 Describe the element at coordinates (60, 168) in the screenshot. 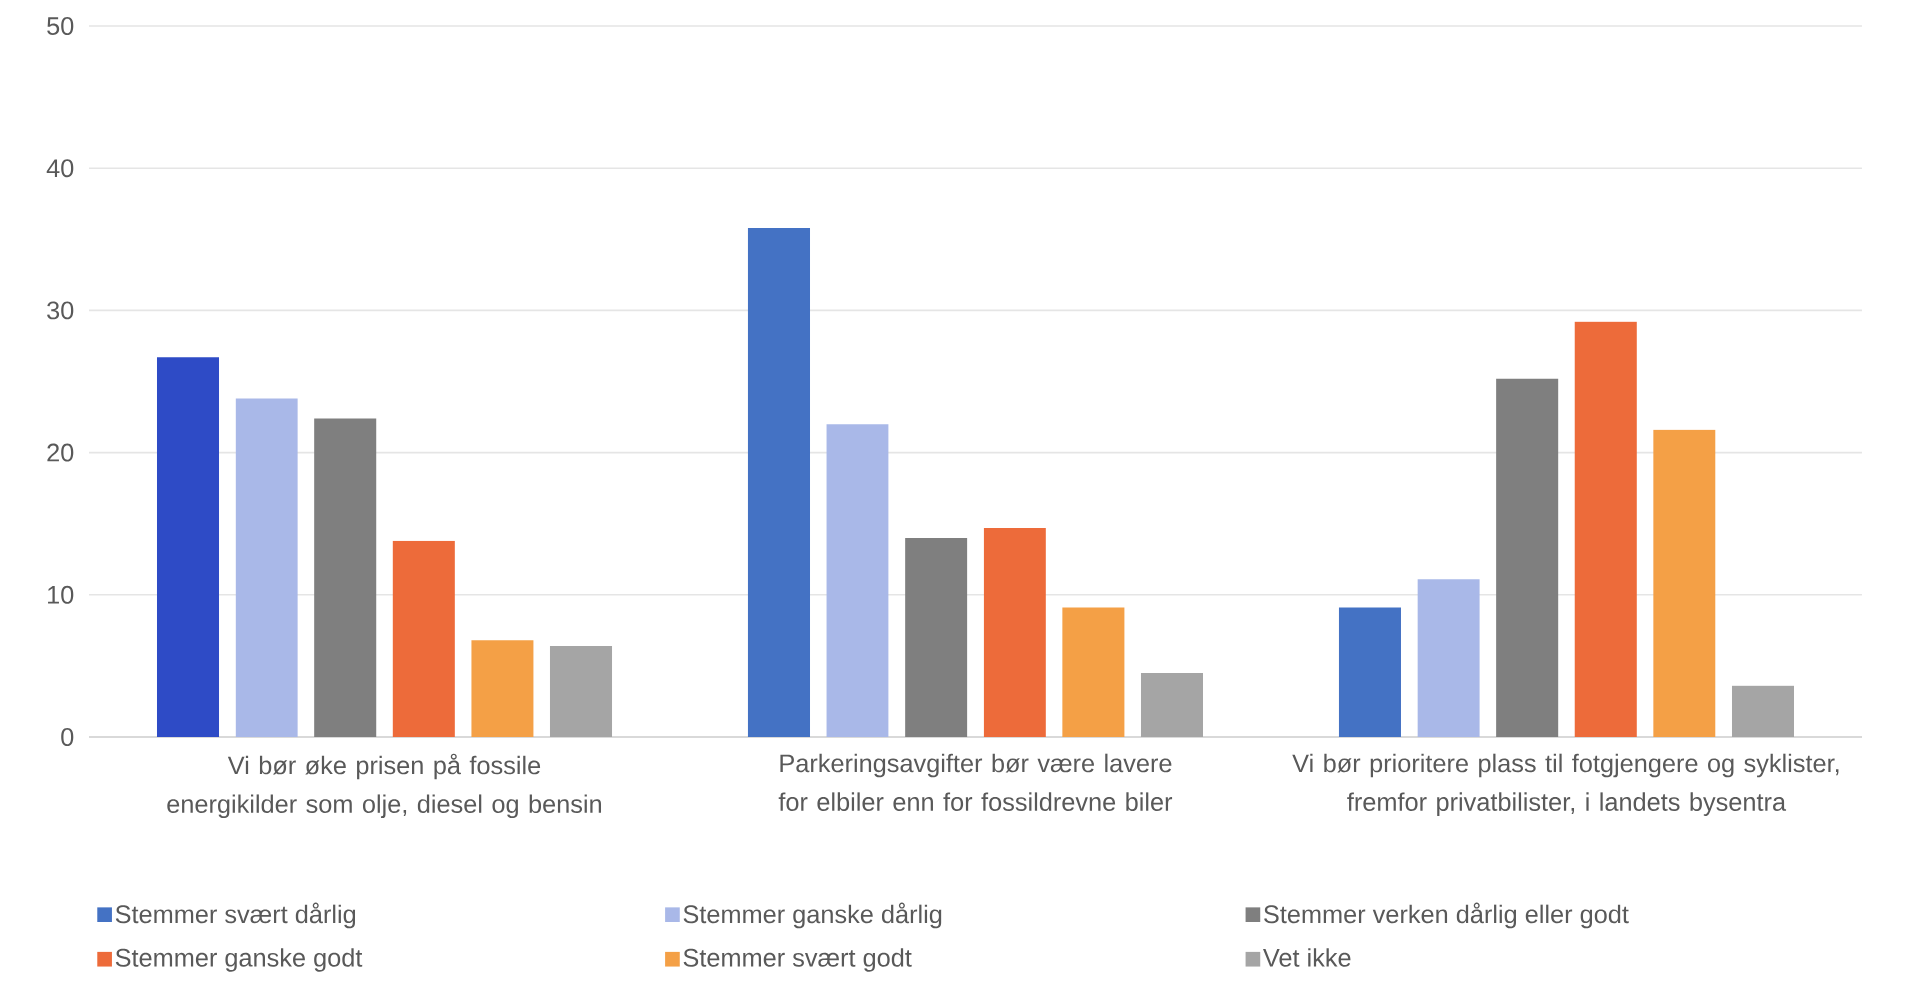

I see `y-tick-label: 40` at that location.